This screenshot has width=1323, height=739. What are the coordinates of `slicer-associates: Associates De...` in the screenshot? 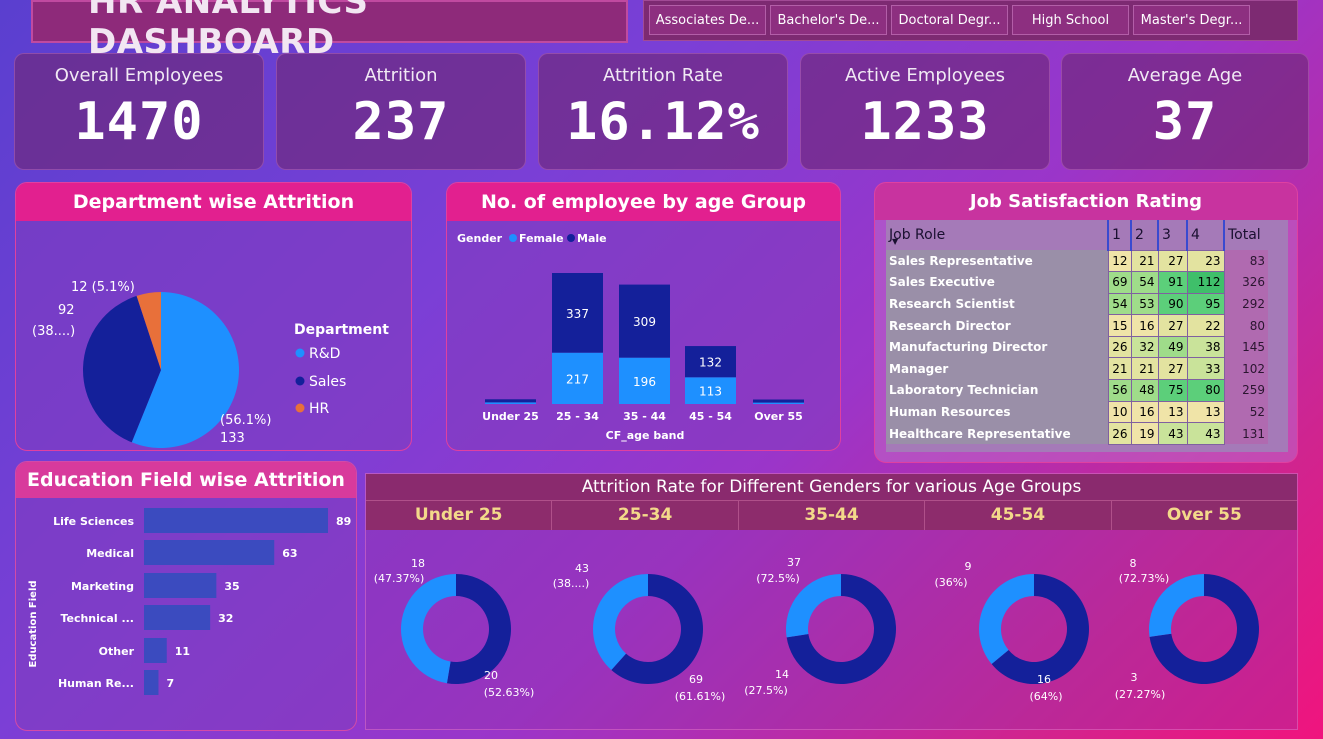 It's located at (707, 20).